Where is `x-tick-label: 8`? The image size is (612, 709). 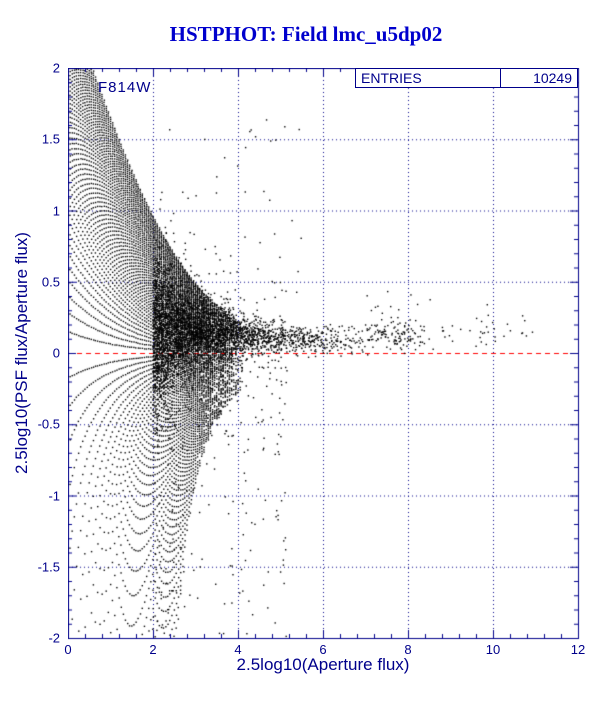
x-tick-label: 8 is located at coordinates (408, 649).